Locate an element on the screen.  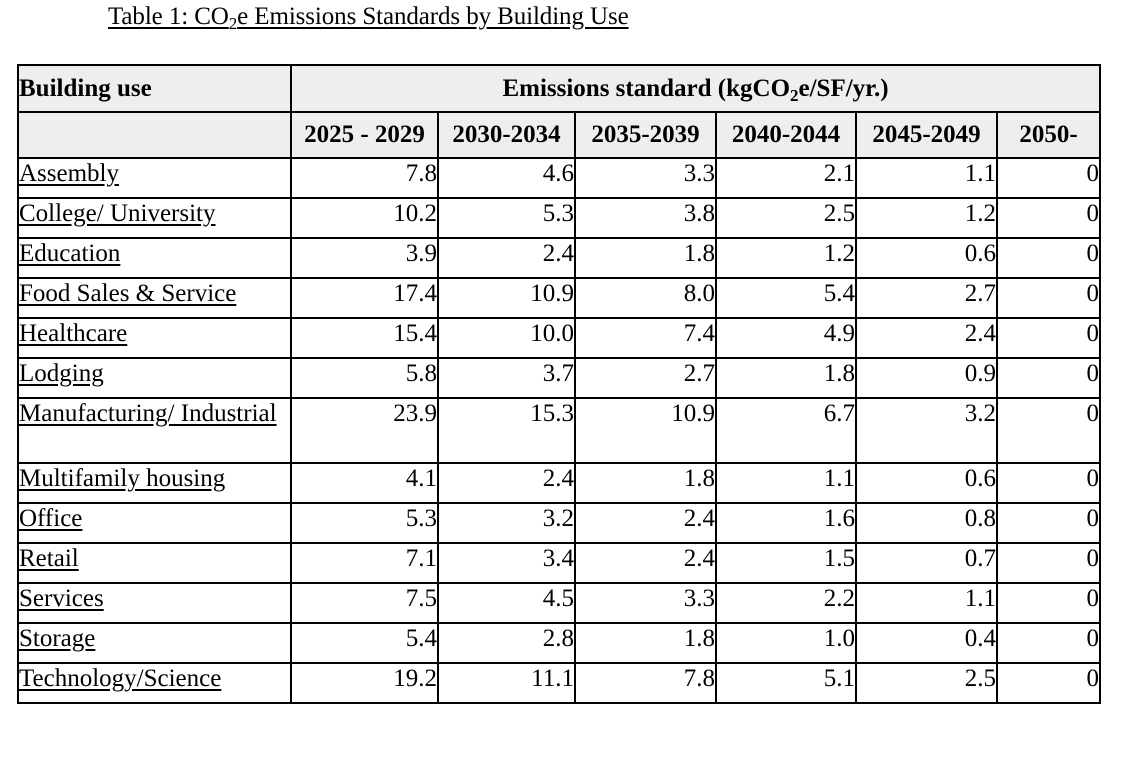
building-use-link: Services is located at coordinates (61, 598).